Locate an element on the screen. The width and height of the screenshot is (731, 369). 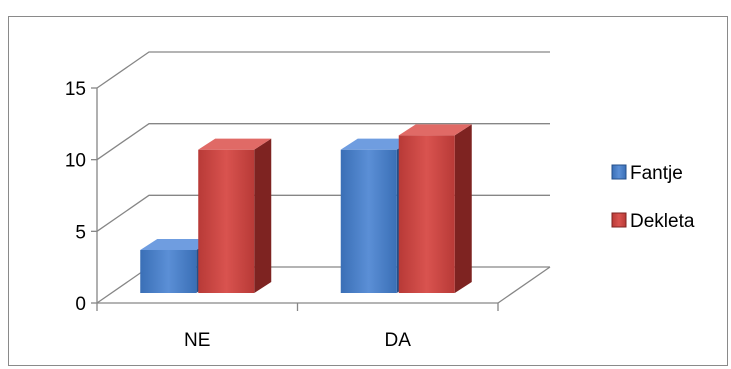
legend-item: Dekleta is located at coordinates (653, 221).